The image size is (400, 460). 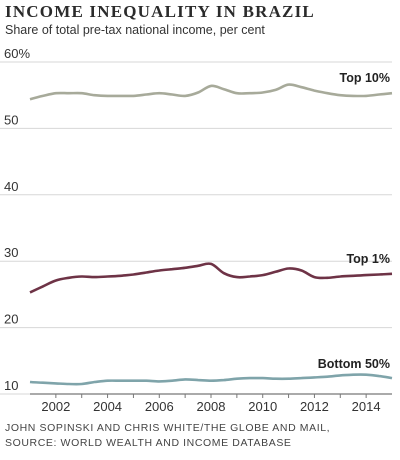 What do you see at coordinates (262, 406) in the screenshot?
I see `x-tick-label-2010: 2010` at bounding box center [262, 406].